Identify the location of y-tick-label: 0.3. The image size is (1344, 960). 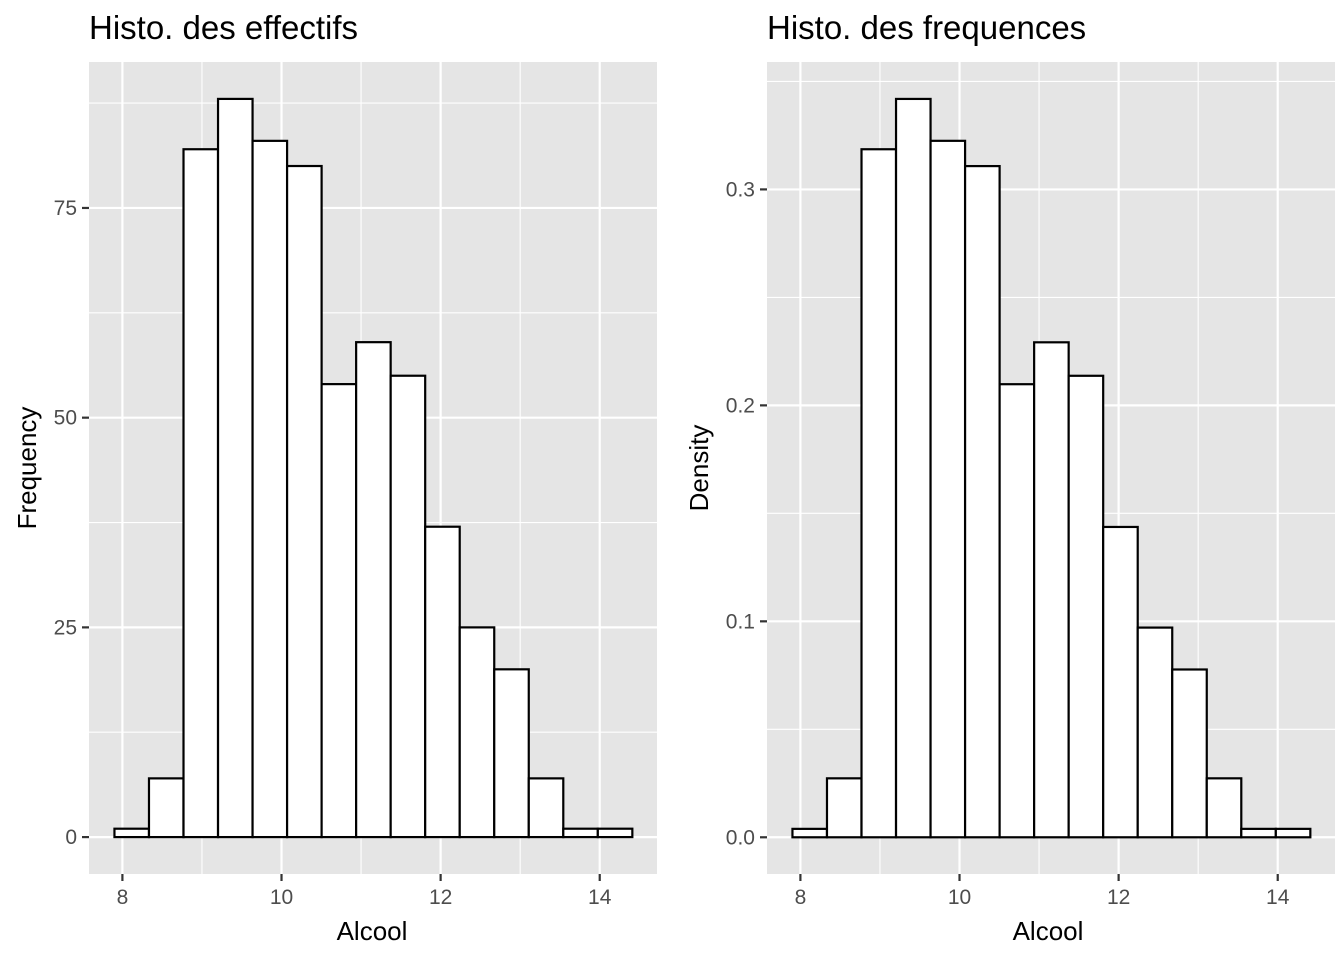
(740, 189).